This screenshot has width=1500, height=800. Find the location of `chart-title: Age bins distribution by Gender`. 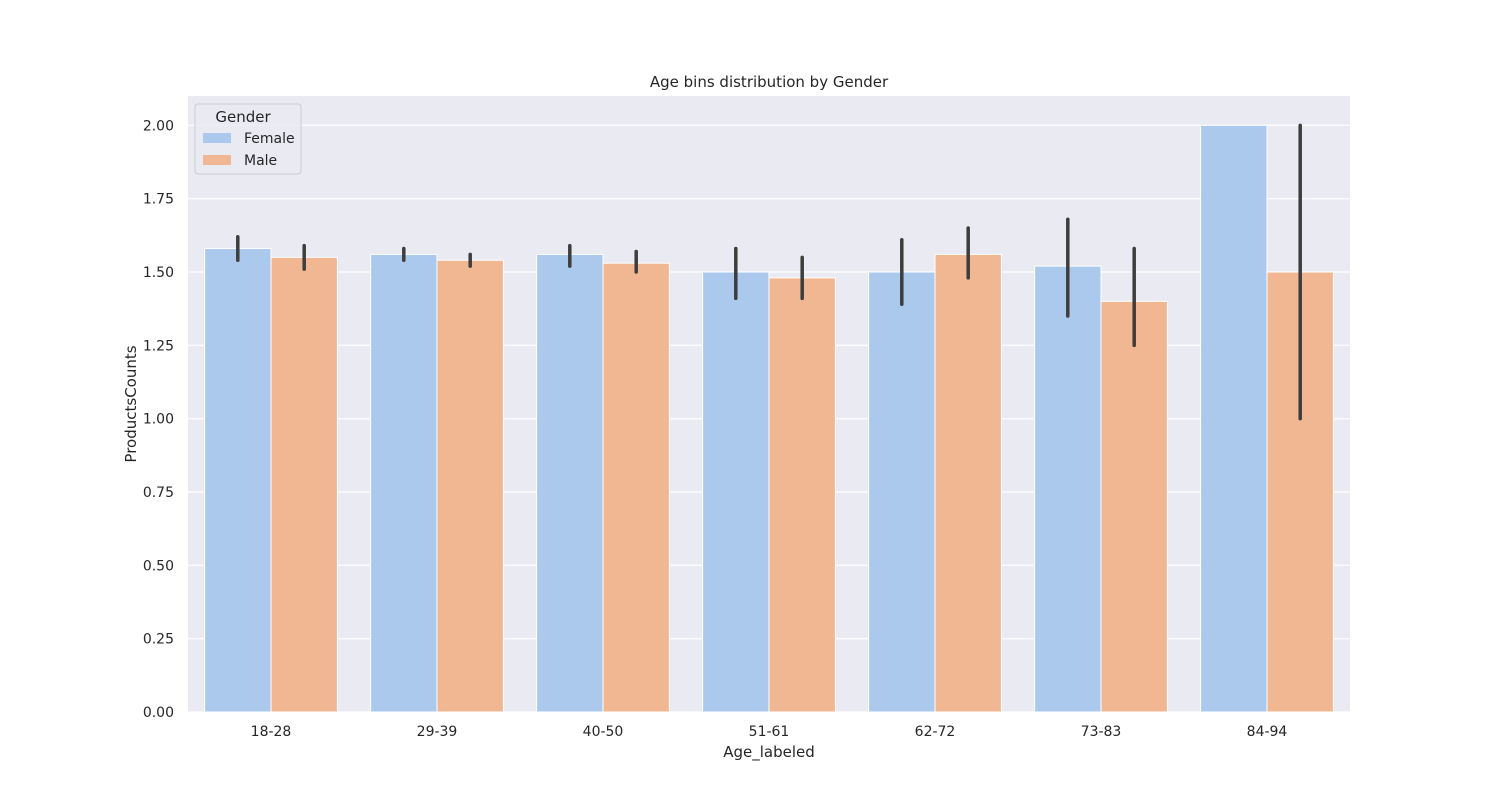

chart-title: Age bins distribution by Gender is located at coordinates (769, 82).